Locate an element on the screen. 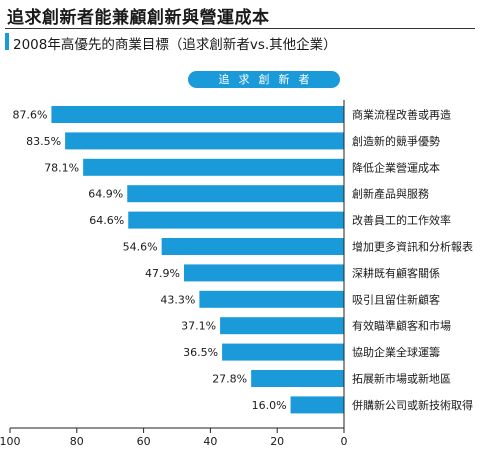  x-tick-label: 100 is located at coordinates (10, 441).